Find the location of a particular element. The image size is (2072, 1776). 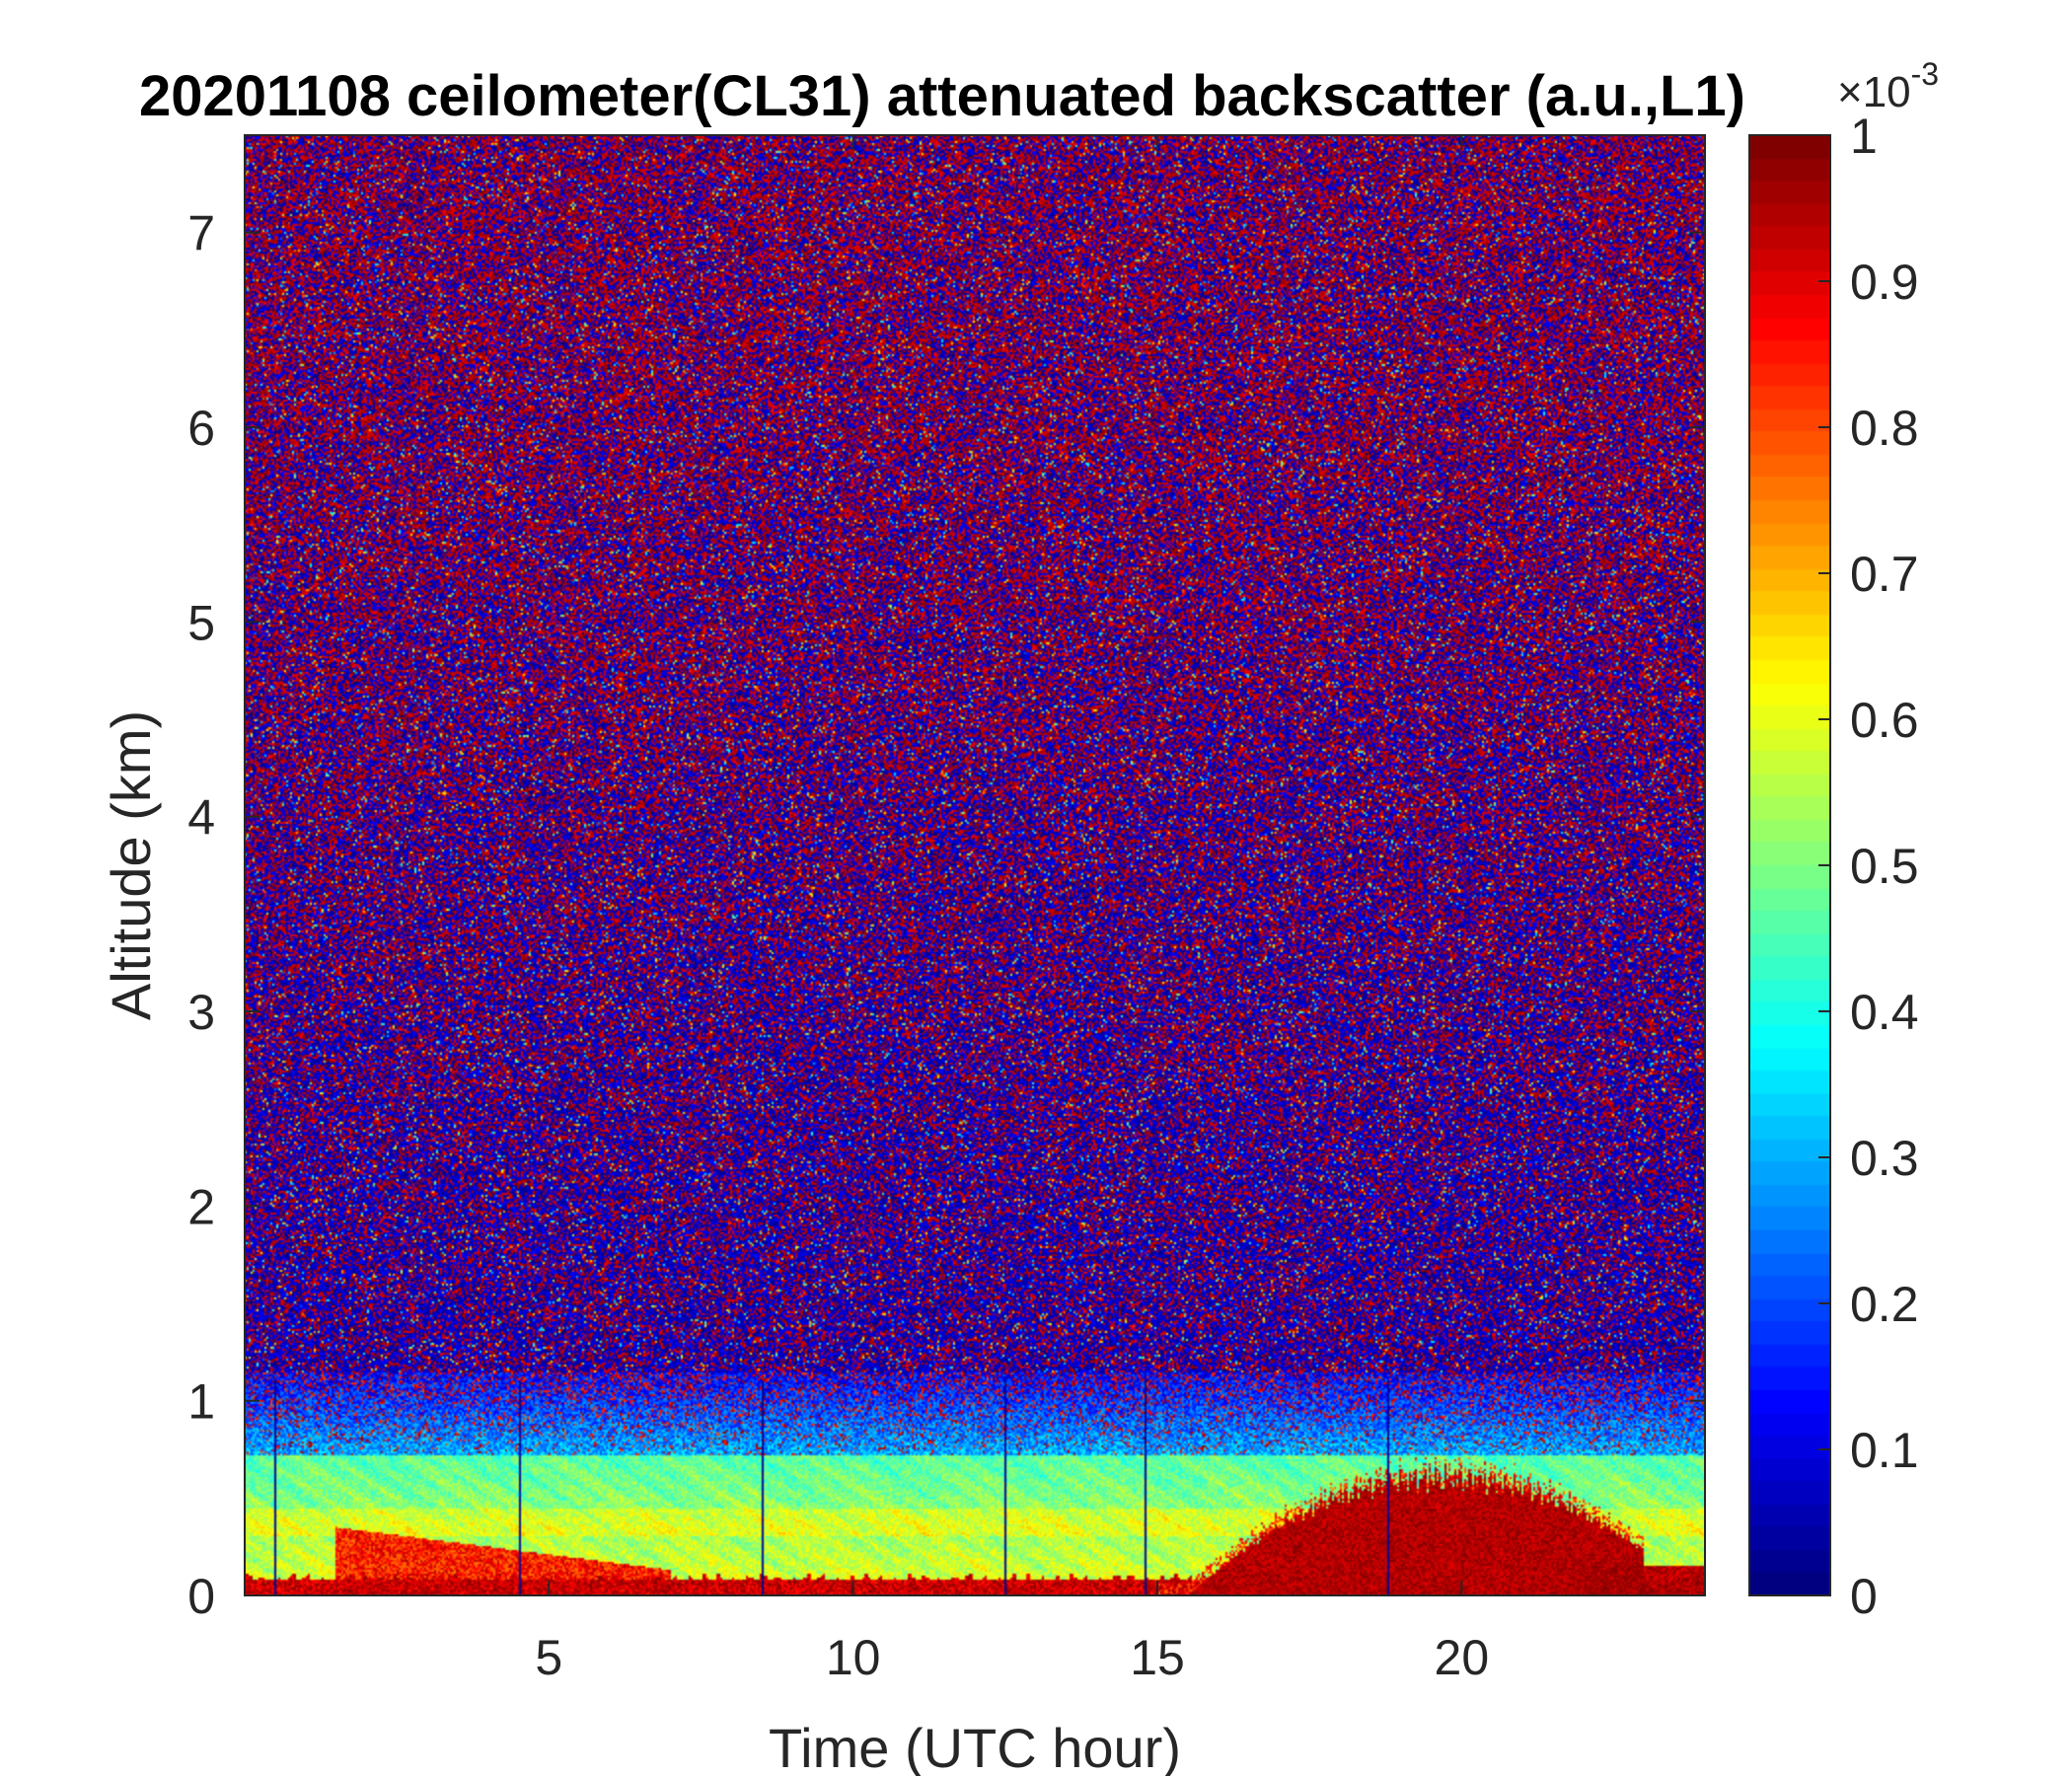

colorbar-exponent-power: -3 is located at coordinates (1925, 74).